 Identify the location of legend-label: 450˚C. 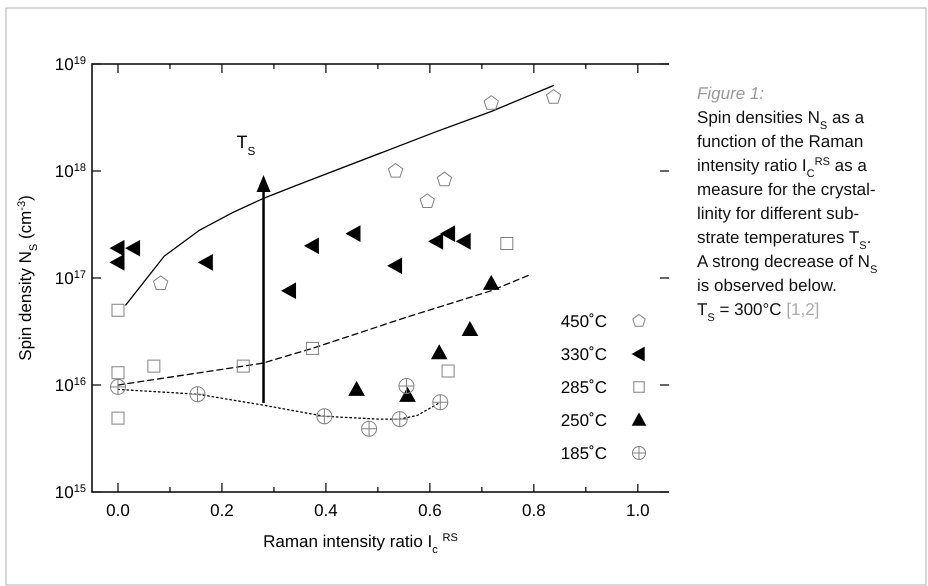
(583, 321).